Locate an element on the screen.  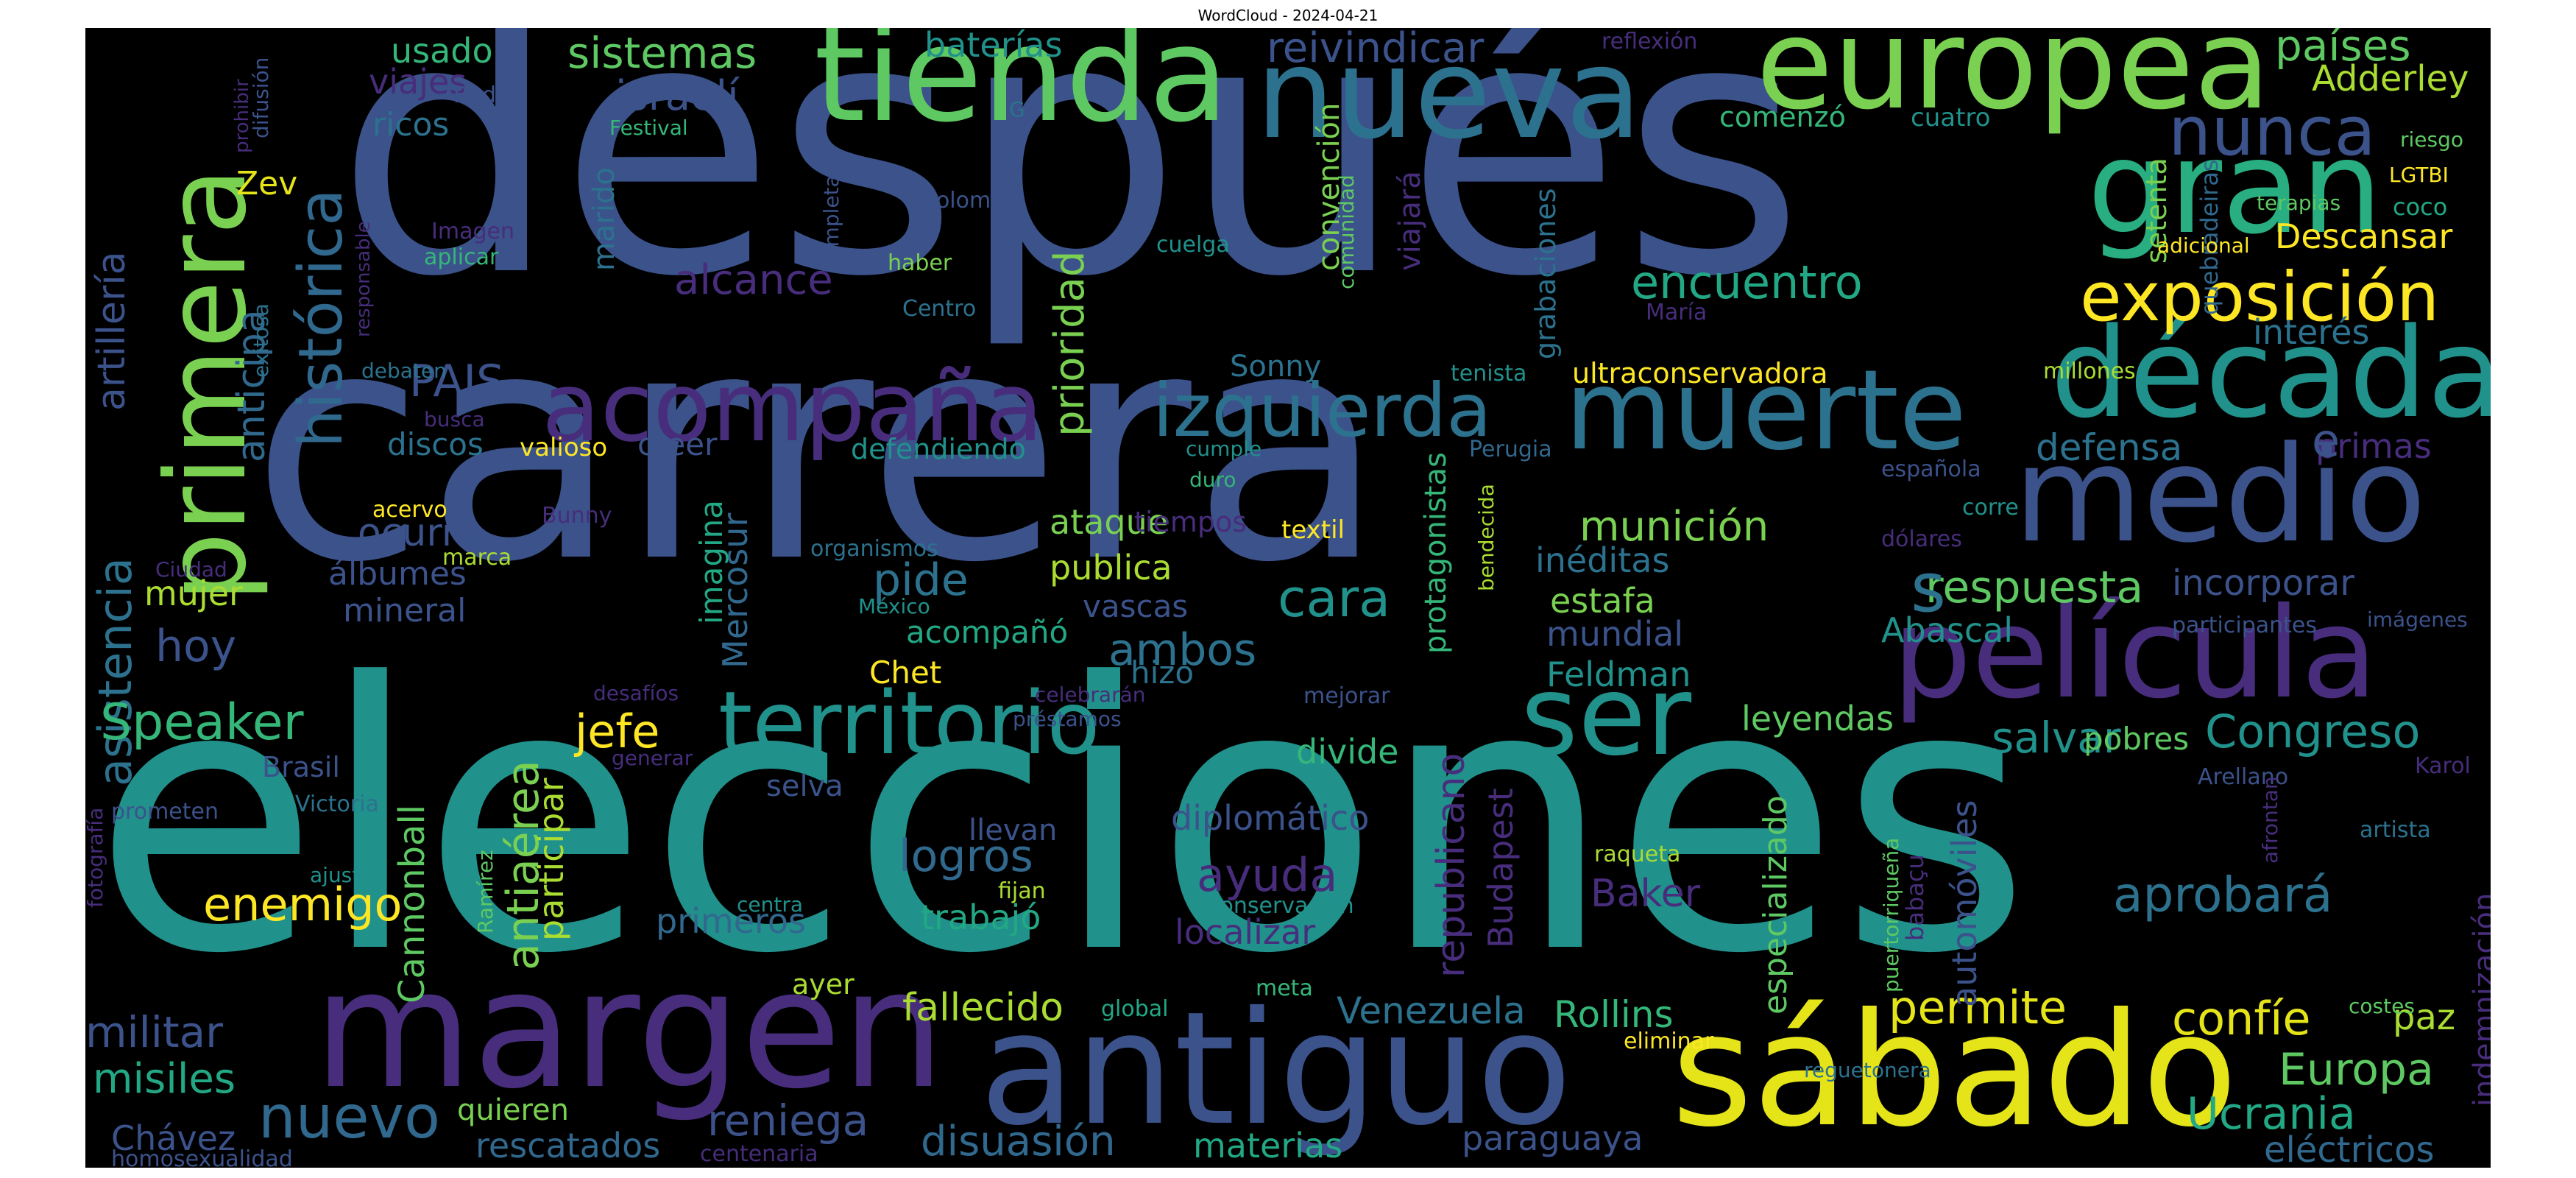
word: quieren is located at coordinates (513, 1110).